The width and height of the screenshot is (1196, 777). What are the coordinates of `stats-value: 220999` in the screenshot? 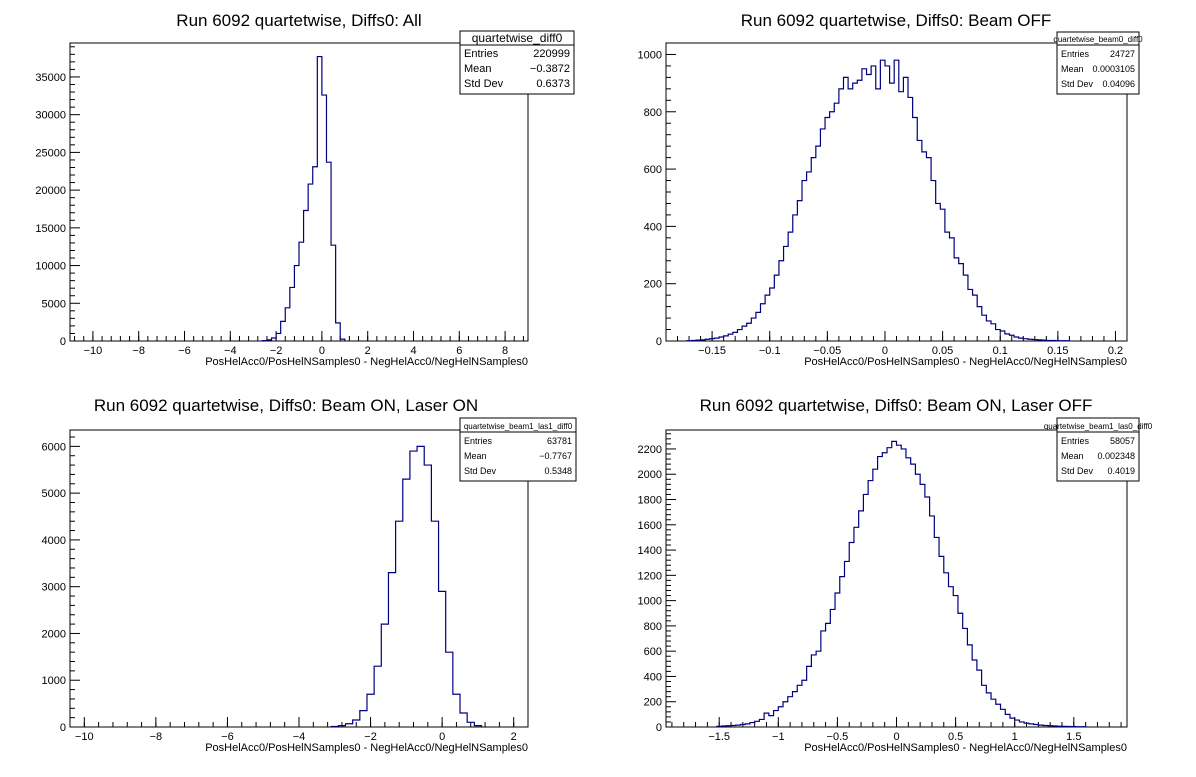 It's located at (551, 54).